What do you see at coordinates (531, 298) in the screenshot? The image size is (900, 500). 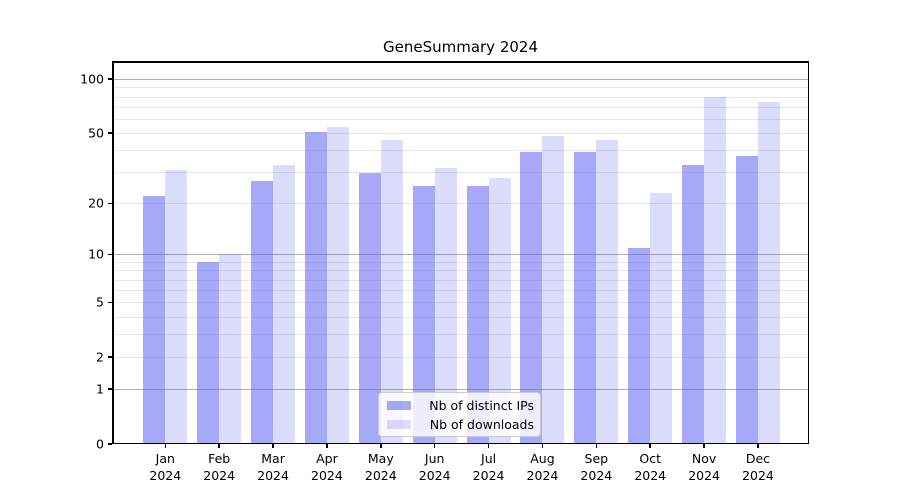 I see `bar-ips-aug` at bounding box center [531, 298].